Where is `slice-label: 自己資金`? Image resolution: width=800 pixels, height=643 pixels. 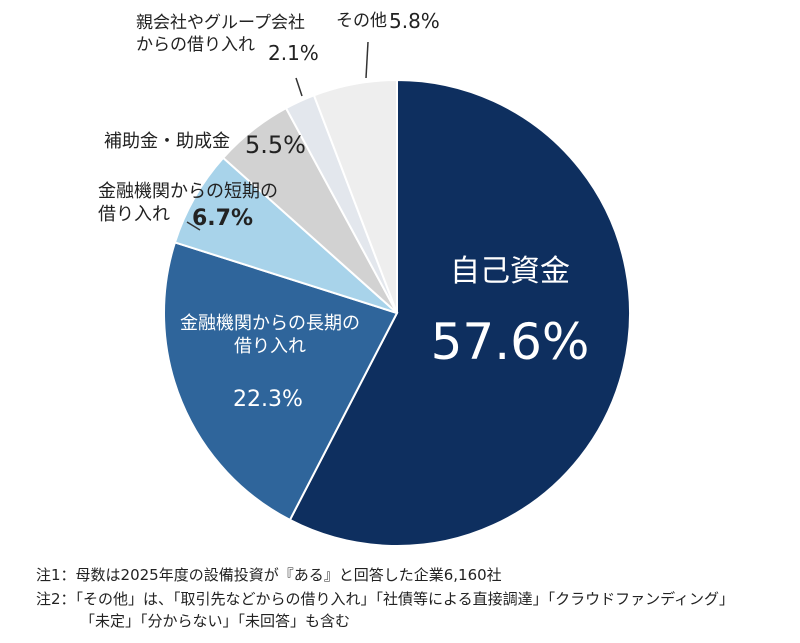 slice-label: 自己資金 is located at coordinates (510, 271).